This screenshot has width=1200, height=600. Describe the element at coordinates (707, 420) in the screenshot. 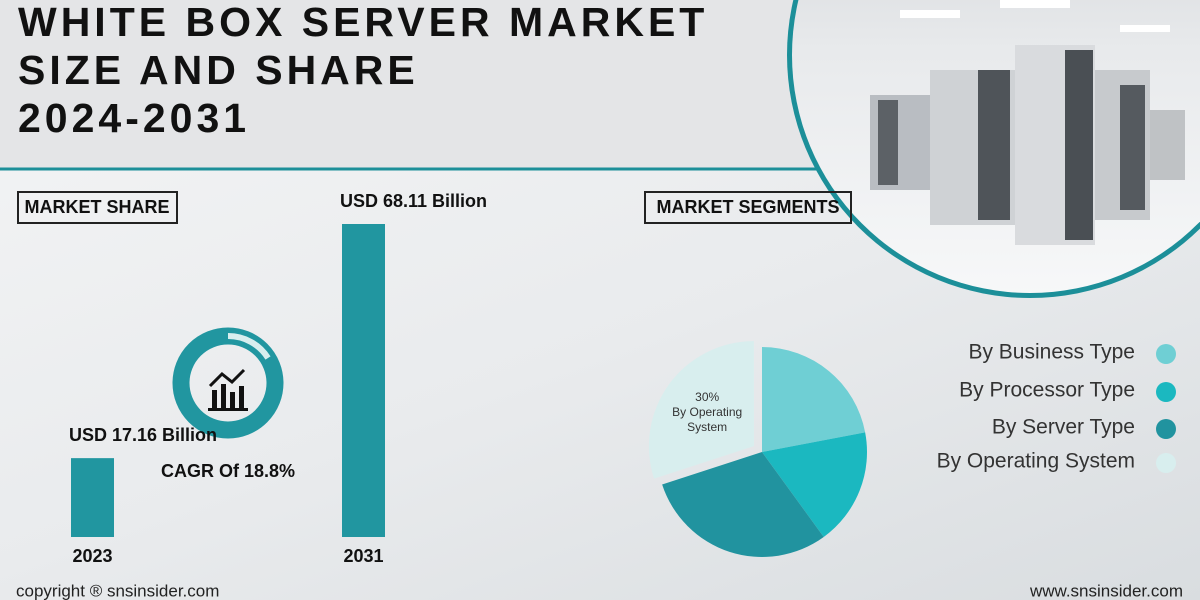

I see `pie-slice-name: By Operating System` at that location.